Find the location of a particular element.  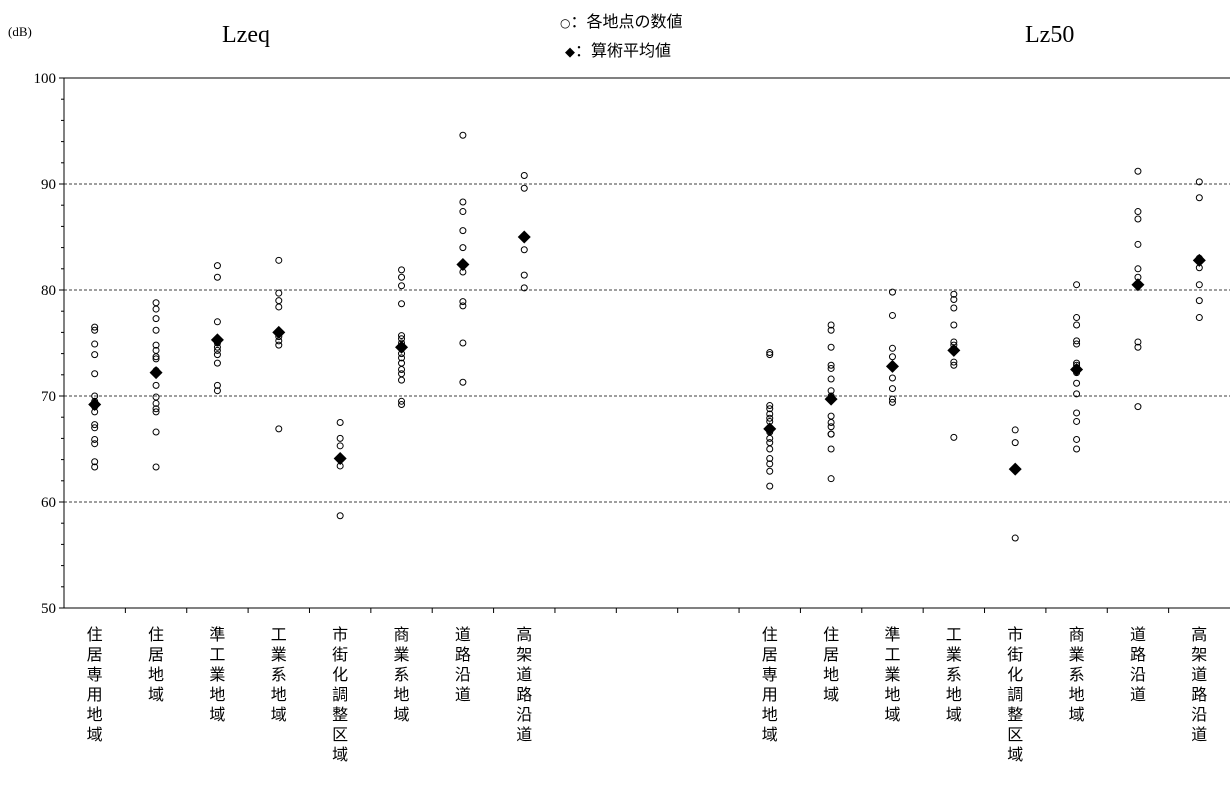

x-category-label-char: 路 is located at coordinates (1138, 654).